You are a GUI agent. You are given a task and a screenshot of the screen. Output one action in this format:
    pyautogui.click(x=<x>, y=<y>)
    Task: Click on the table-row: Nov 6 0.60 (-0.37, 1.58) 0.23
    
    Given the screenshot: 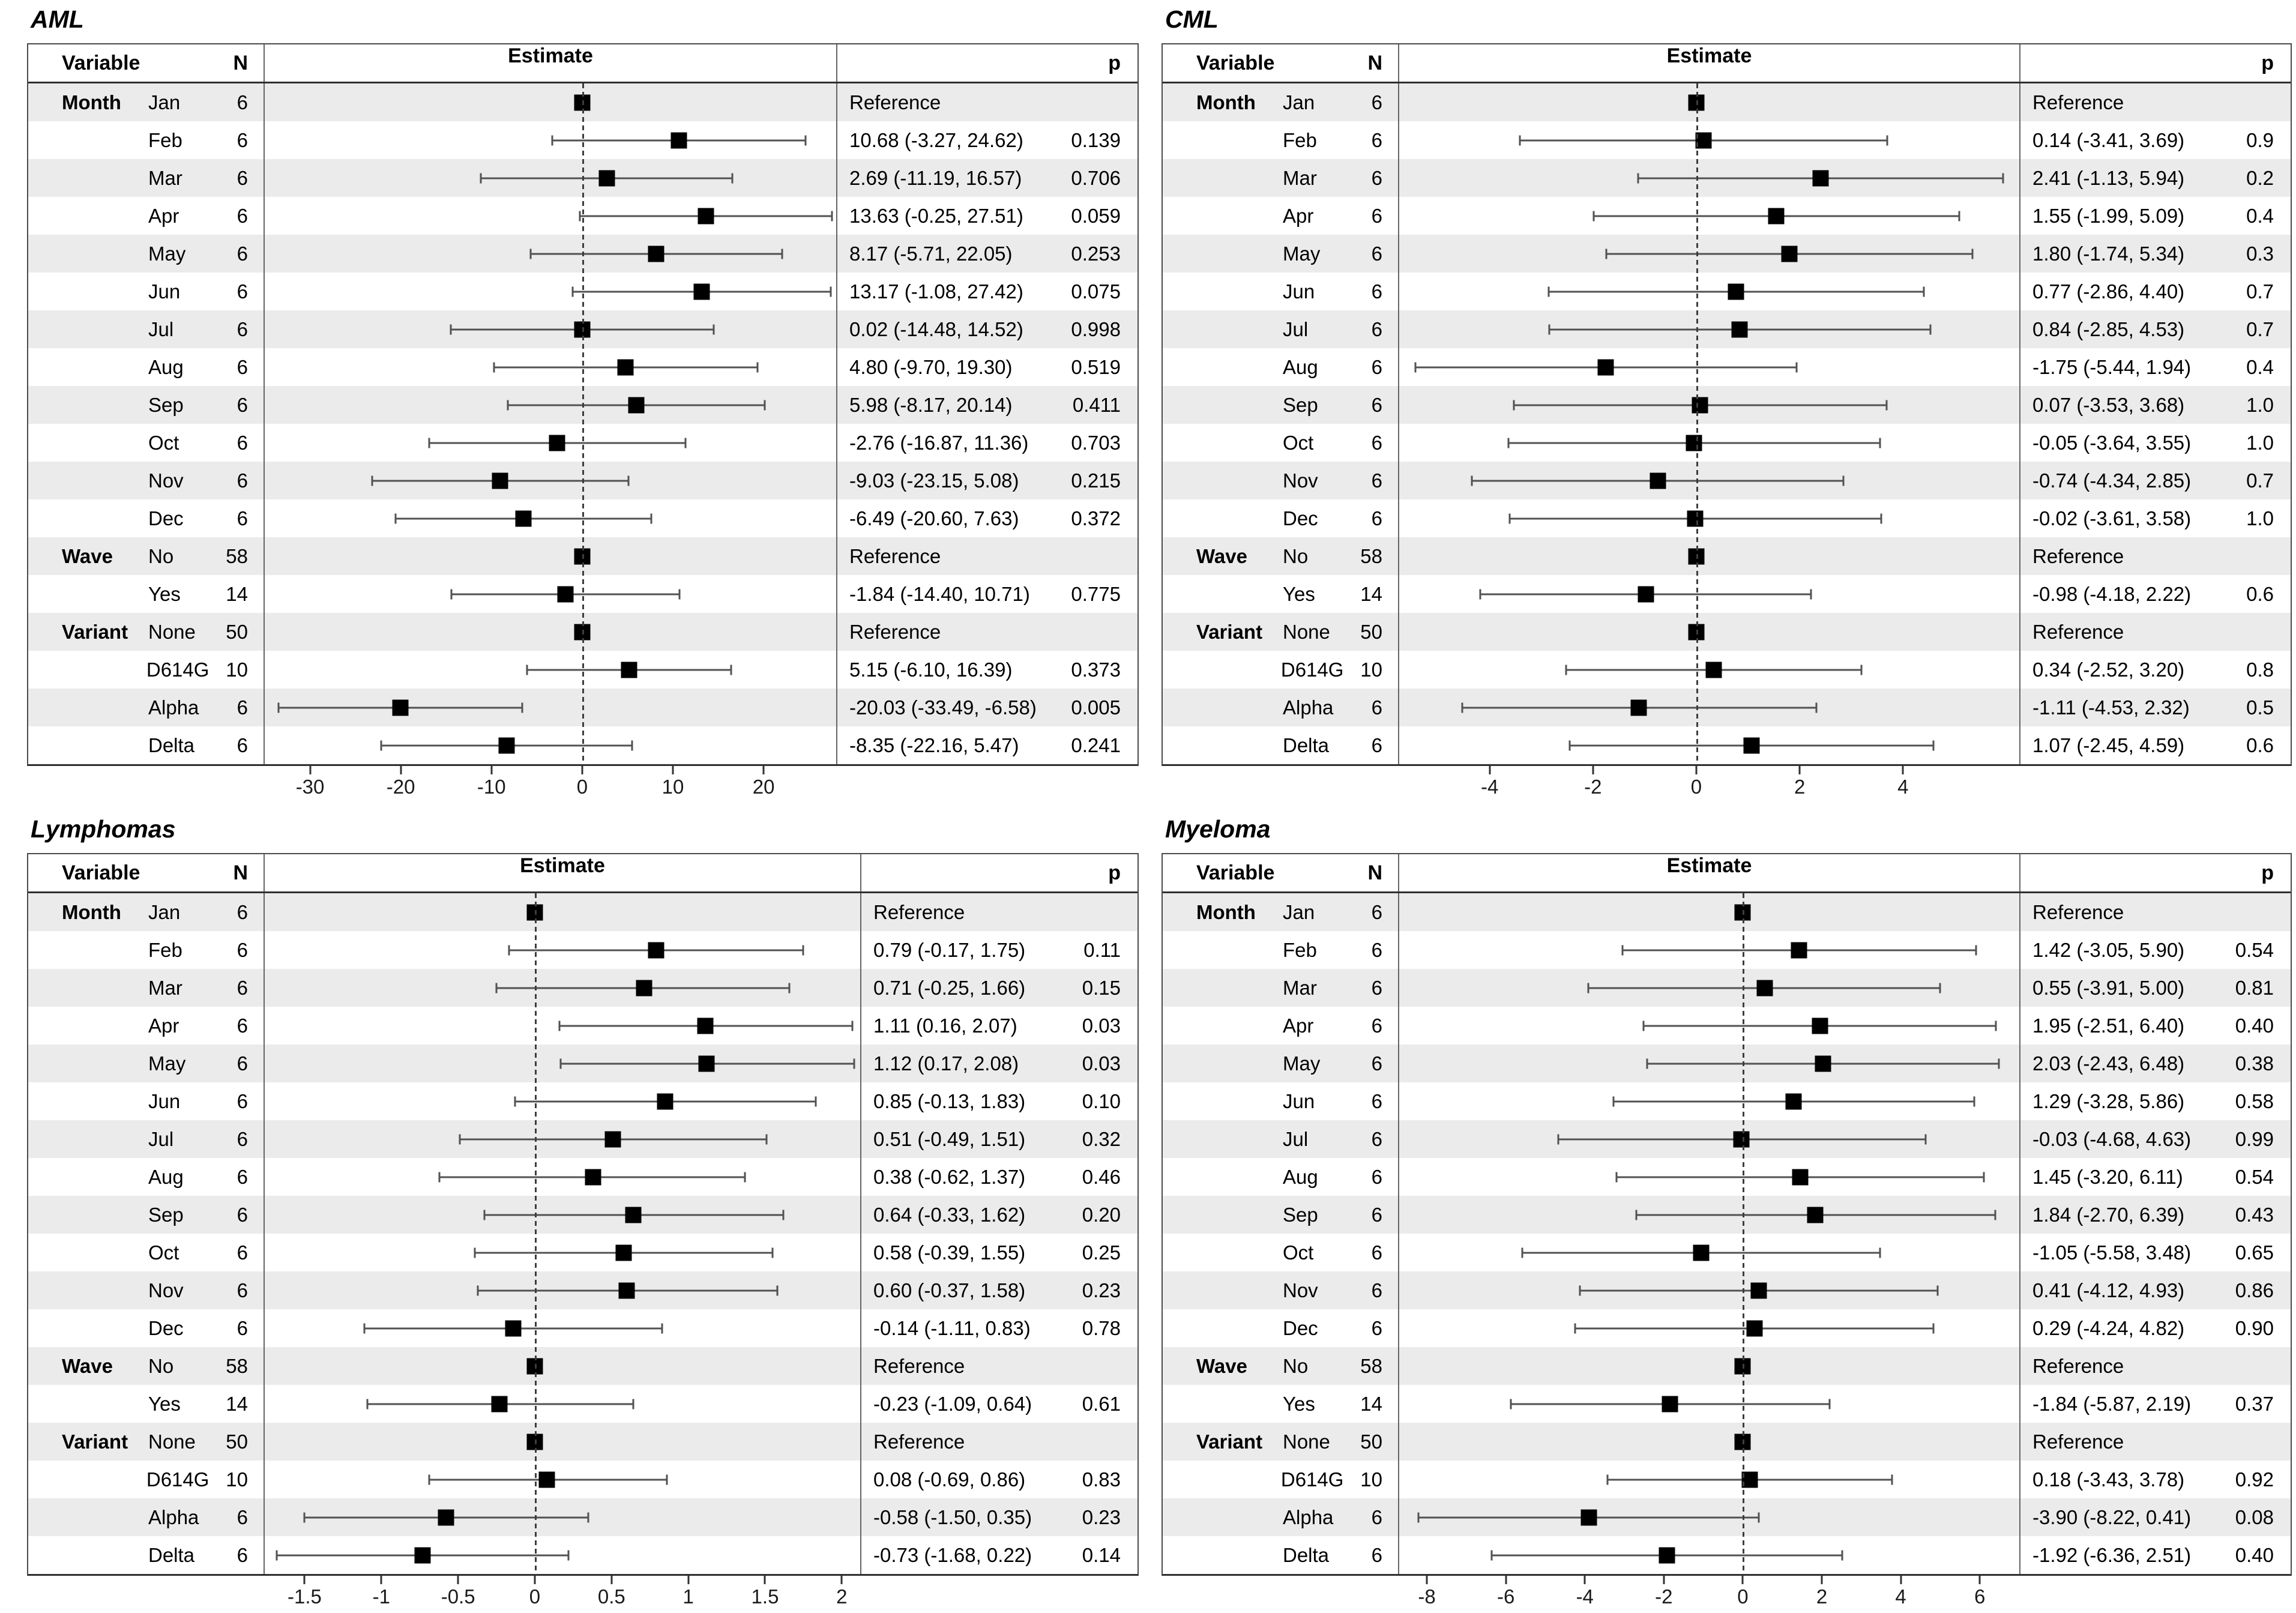 What is the action you would take?
    pyautogui.click(x=582, y=1290)
    